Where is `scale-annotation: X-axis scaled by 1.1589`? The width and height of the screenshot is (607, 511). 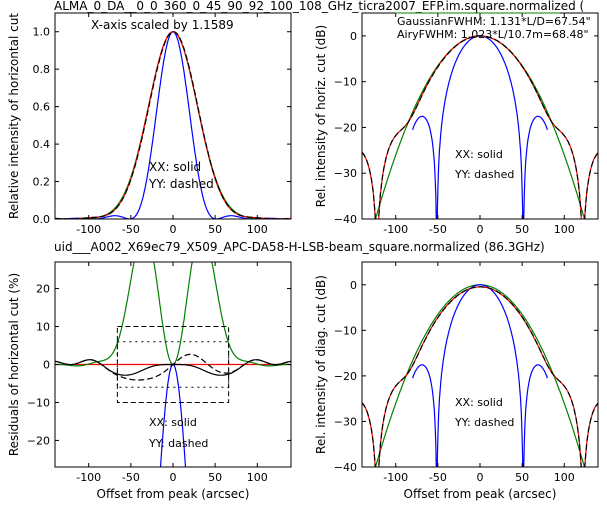
scale-annotation: X-axis scaled by 1.1589 is located at coordinates (162, 25).